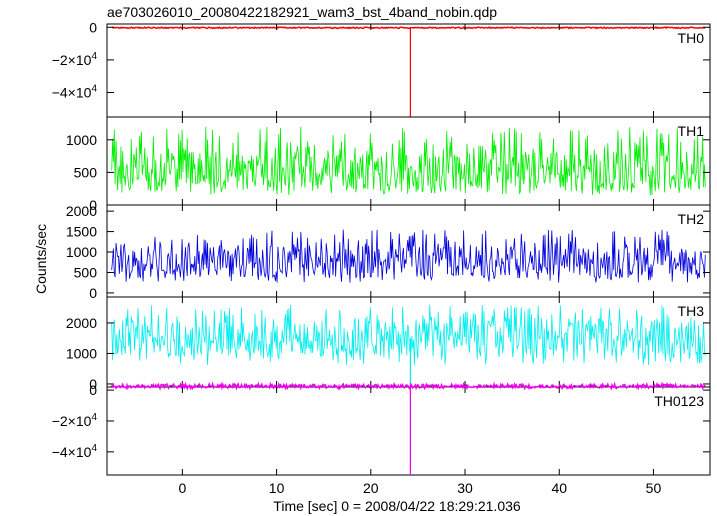 The image size is (717, 516). Describe the element at coordinates (81, 232) in the screenshot. I see `y-tick-label: 1500` at that location.